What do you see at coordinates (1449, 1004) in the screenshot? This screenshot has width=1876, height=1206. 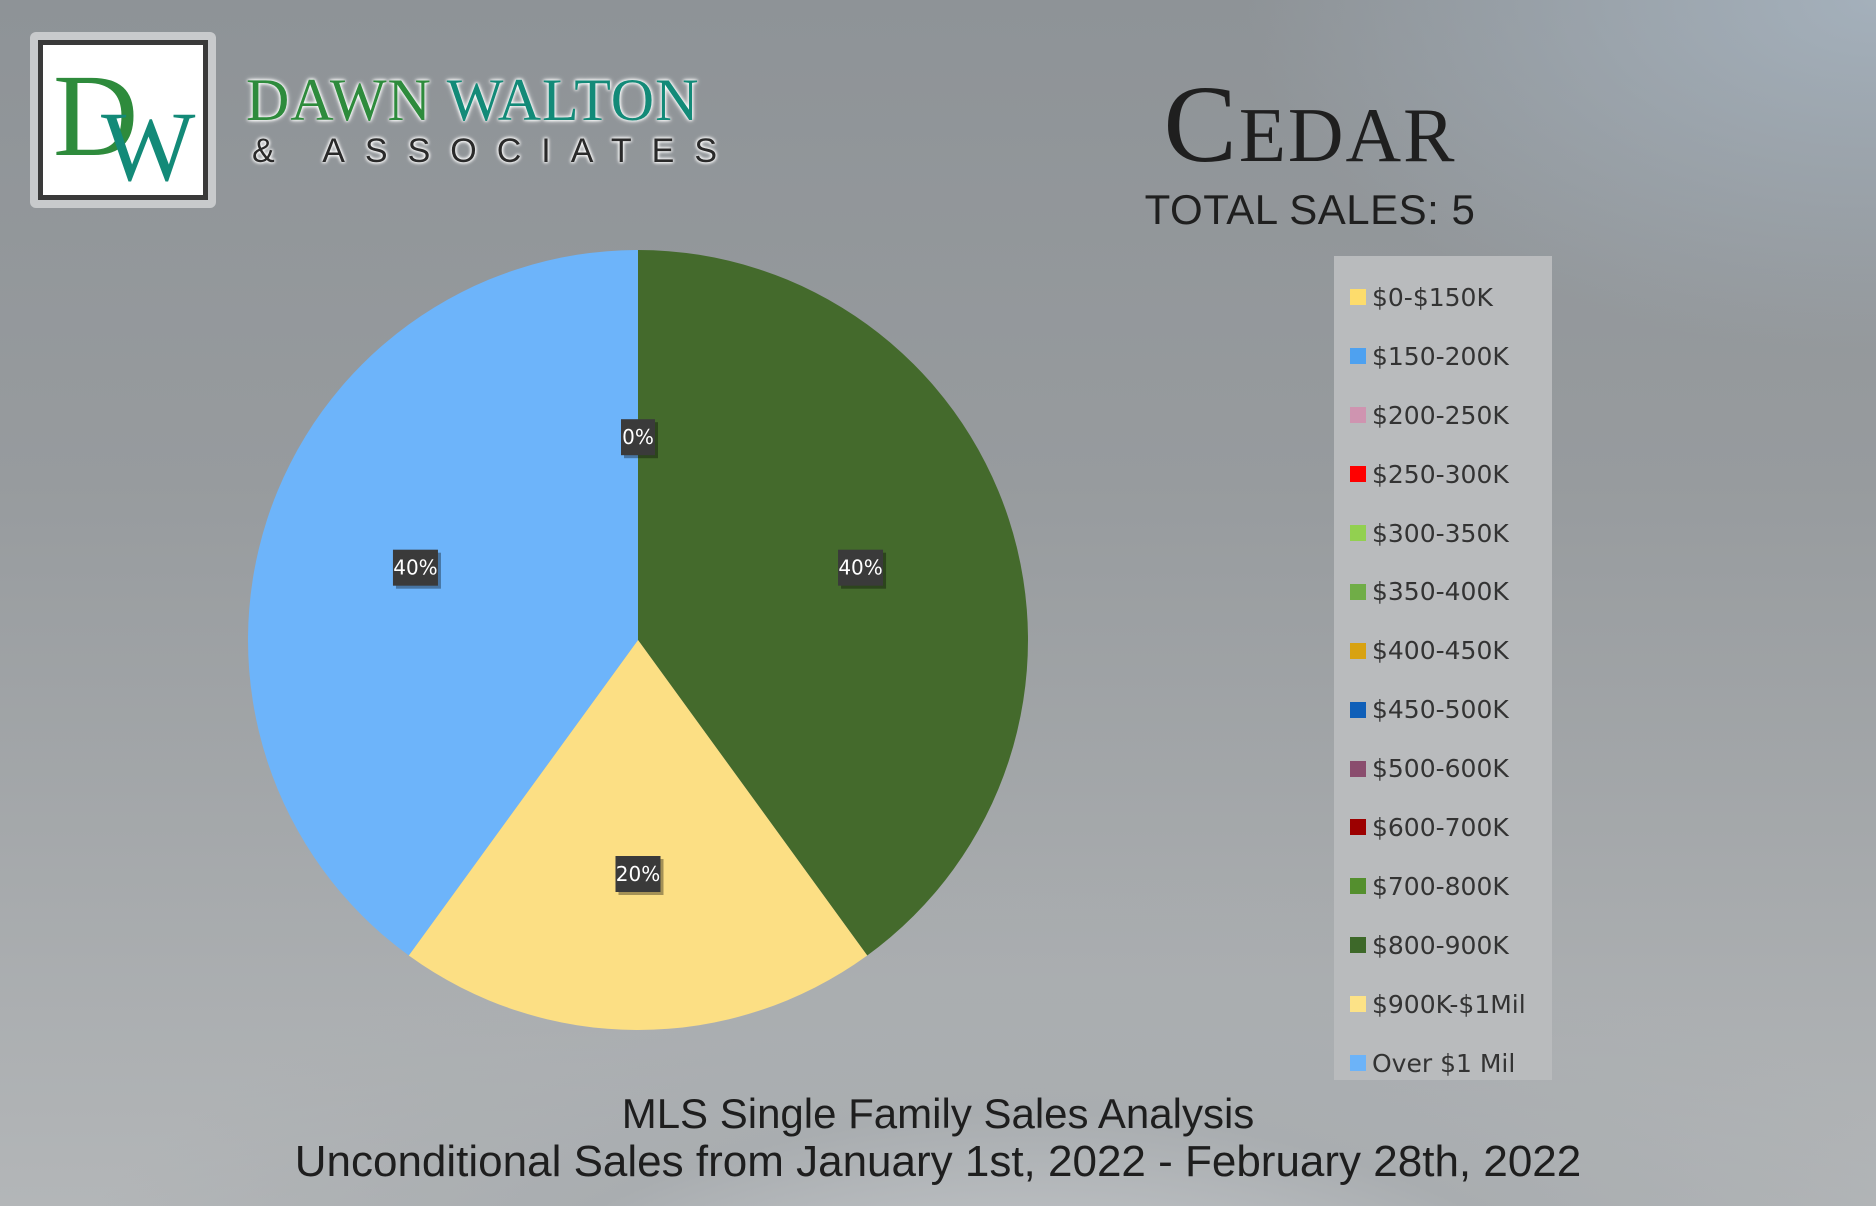 I see `legend-label: $900K-$1Mil` at bounding box center [1449, 1004].